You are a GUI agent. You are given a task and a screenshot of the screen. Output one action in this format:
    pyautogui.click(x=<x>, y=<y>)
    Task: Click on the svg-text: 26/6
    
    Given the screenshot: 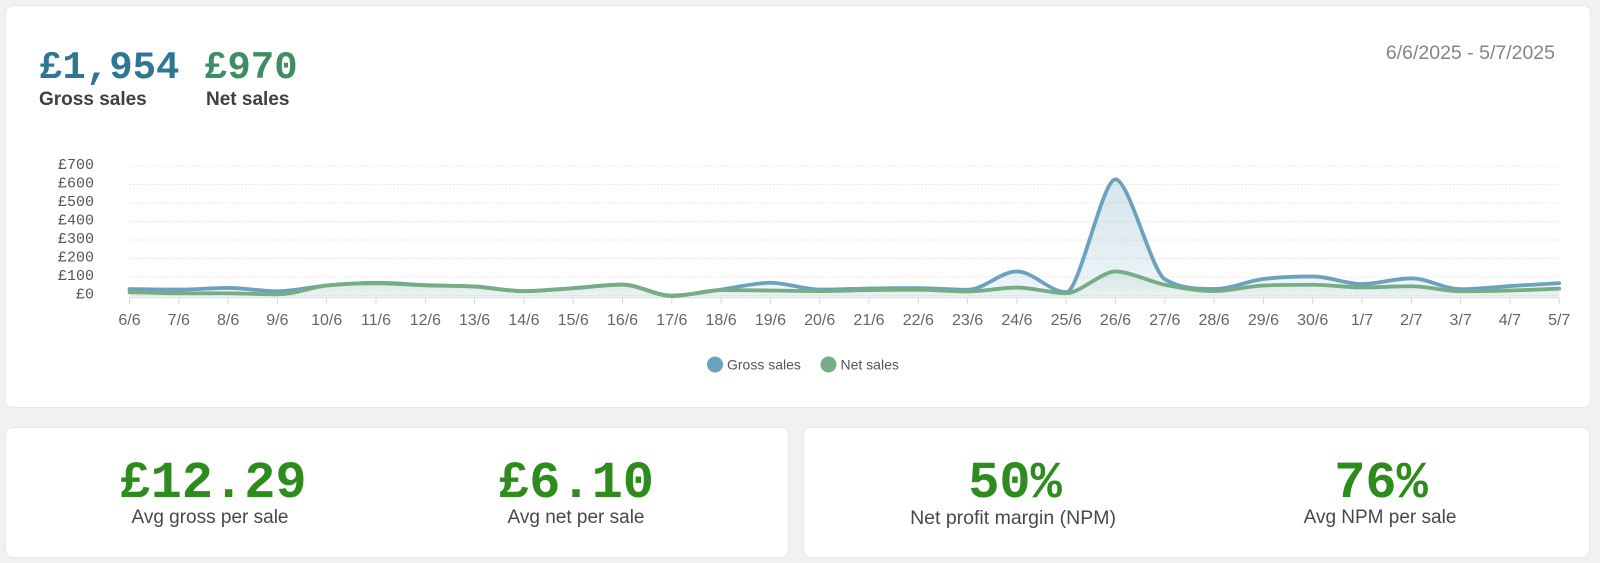 What is the action you would take?
    pyautogui.click(x=1115, y=320)
    